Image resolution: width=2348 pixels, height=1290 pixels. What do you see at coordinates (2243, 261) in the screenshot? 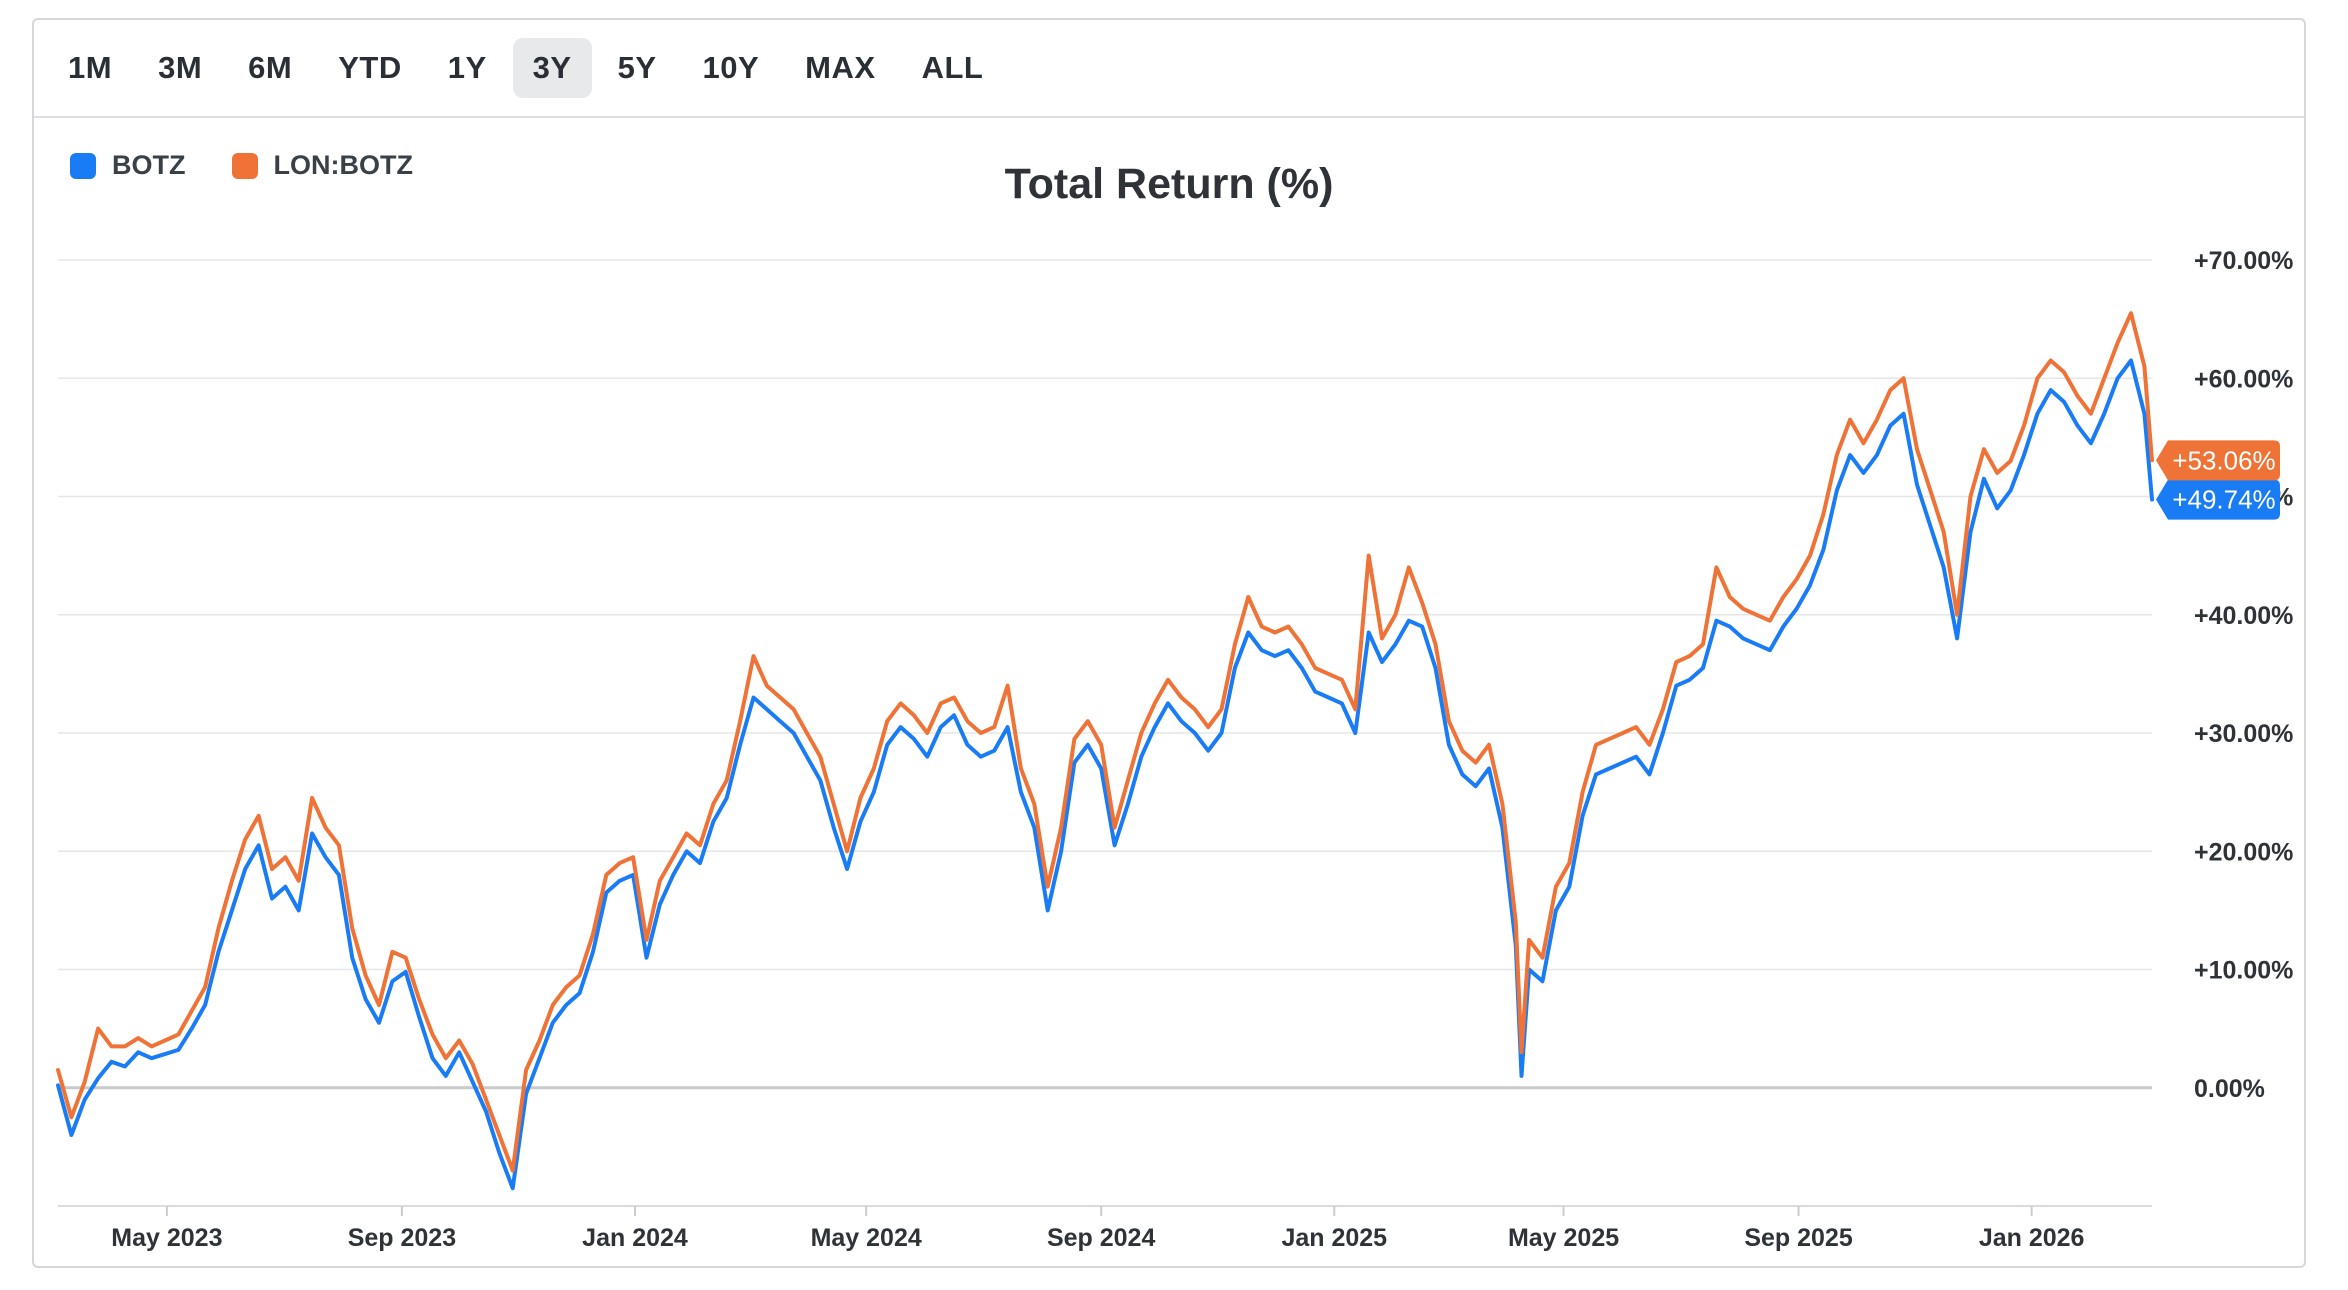
I see `y-tick-label: +70.00%` at bounding box center [2243, 261].